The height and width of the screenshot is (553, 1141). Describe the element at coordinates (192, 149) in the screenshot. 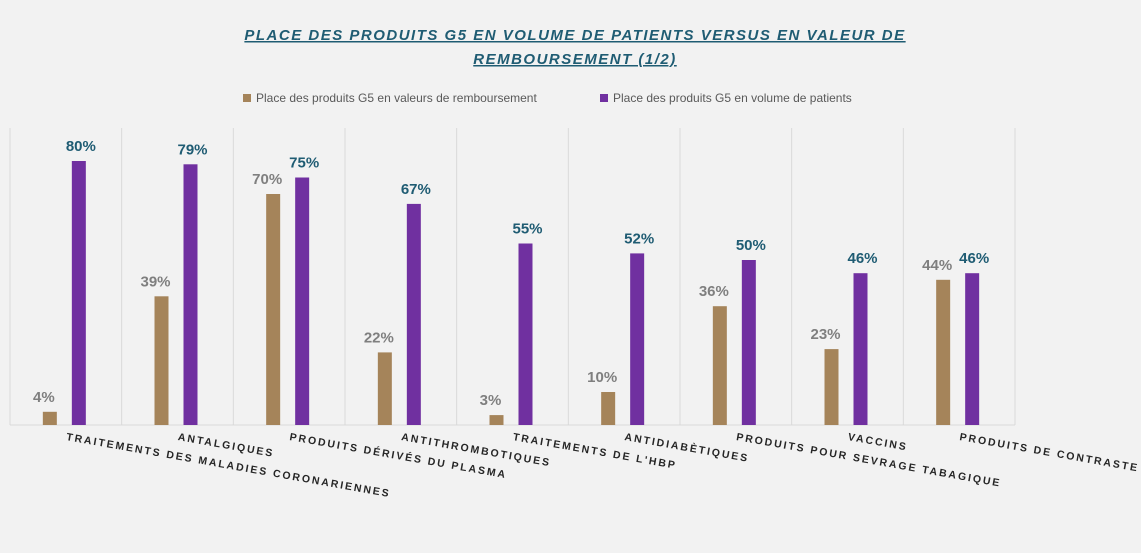

I see `data-label: 79%` at that location.